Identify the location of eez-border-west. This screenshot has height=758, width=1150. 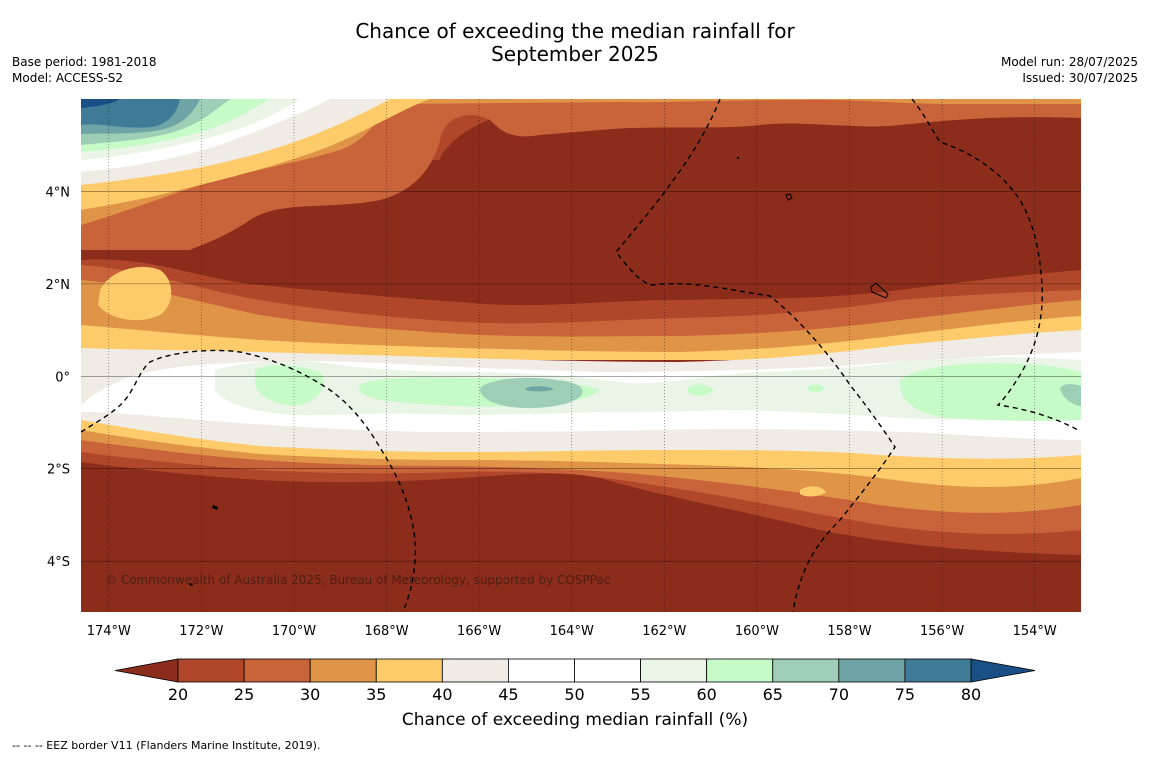
(249, 480).